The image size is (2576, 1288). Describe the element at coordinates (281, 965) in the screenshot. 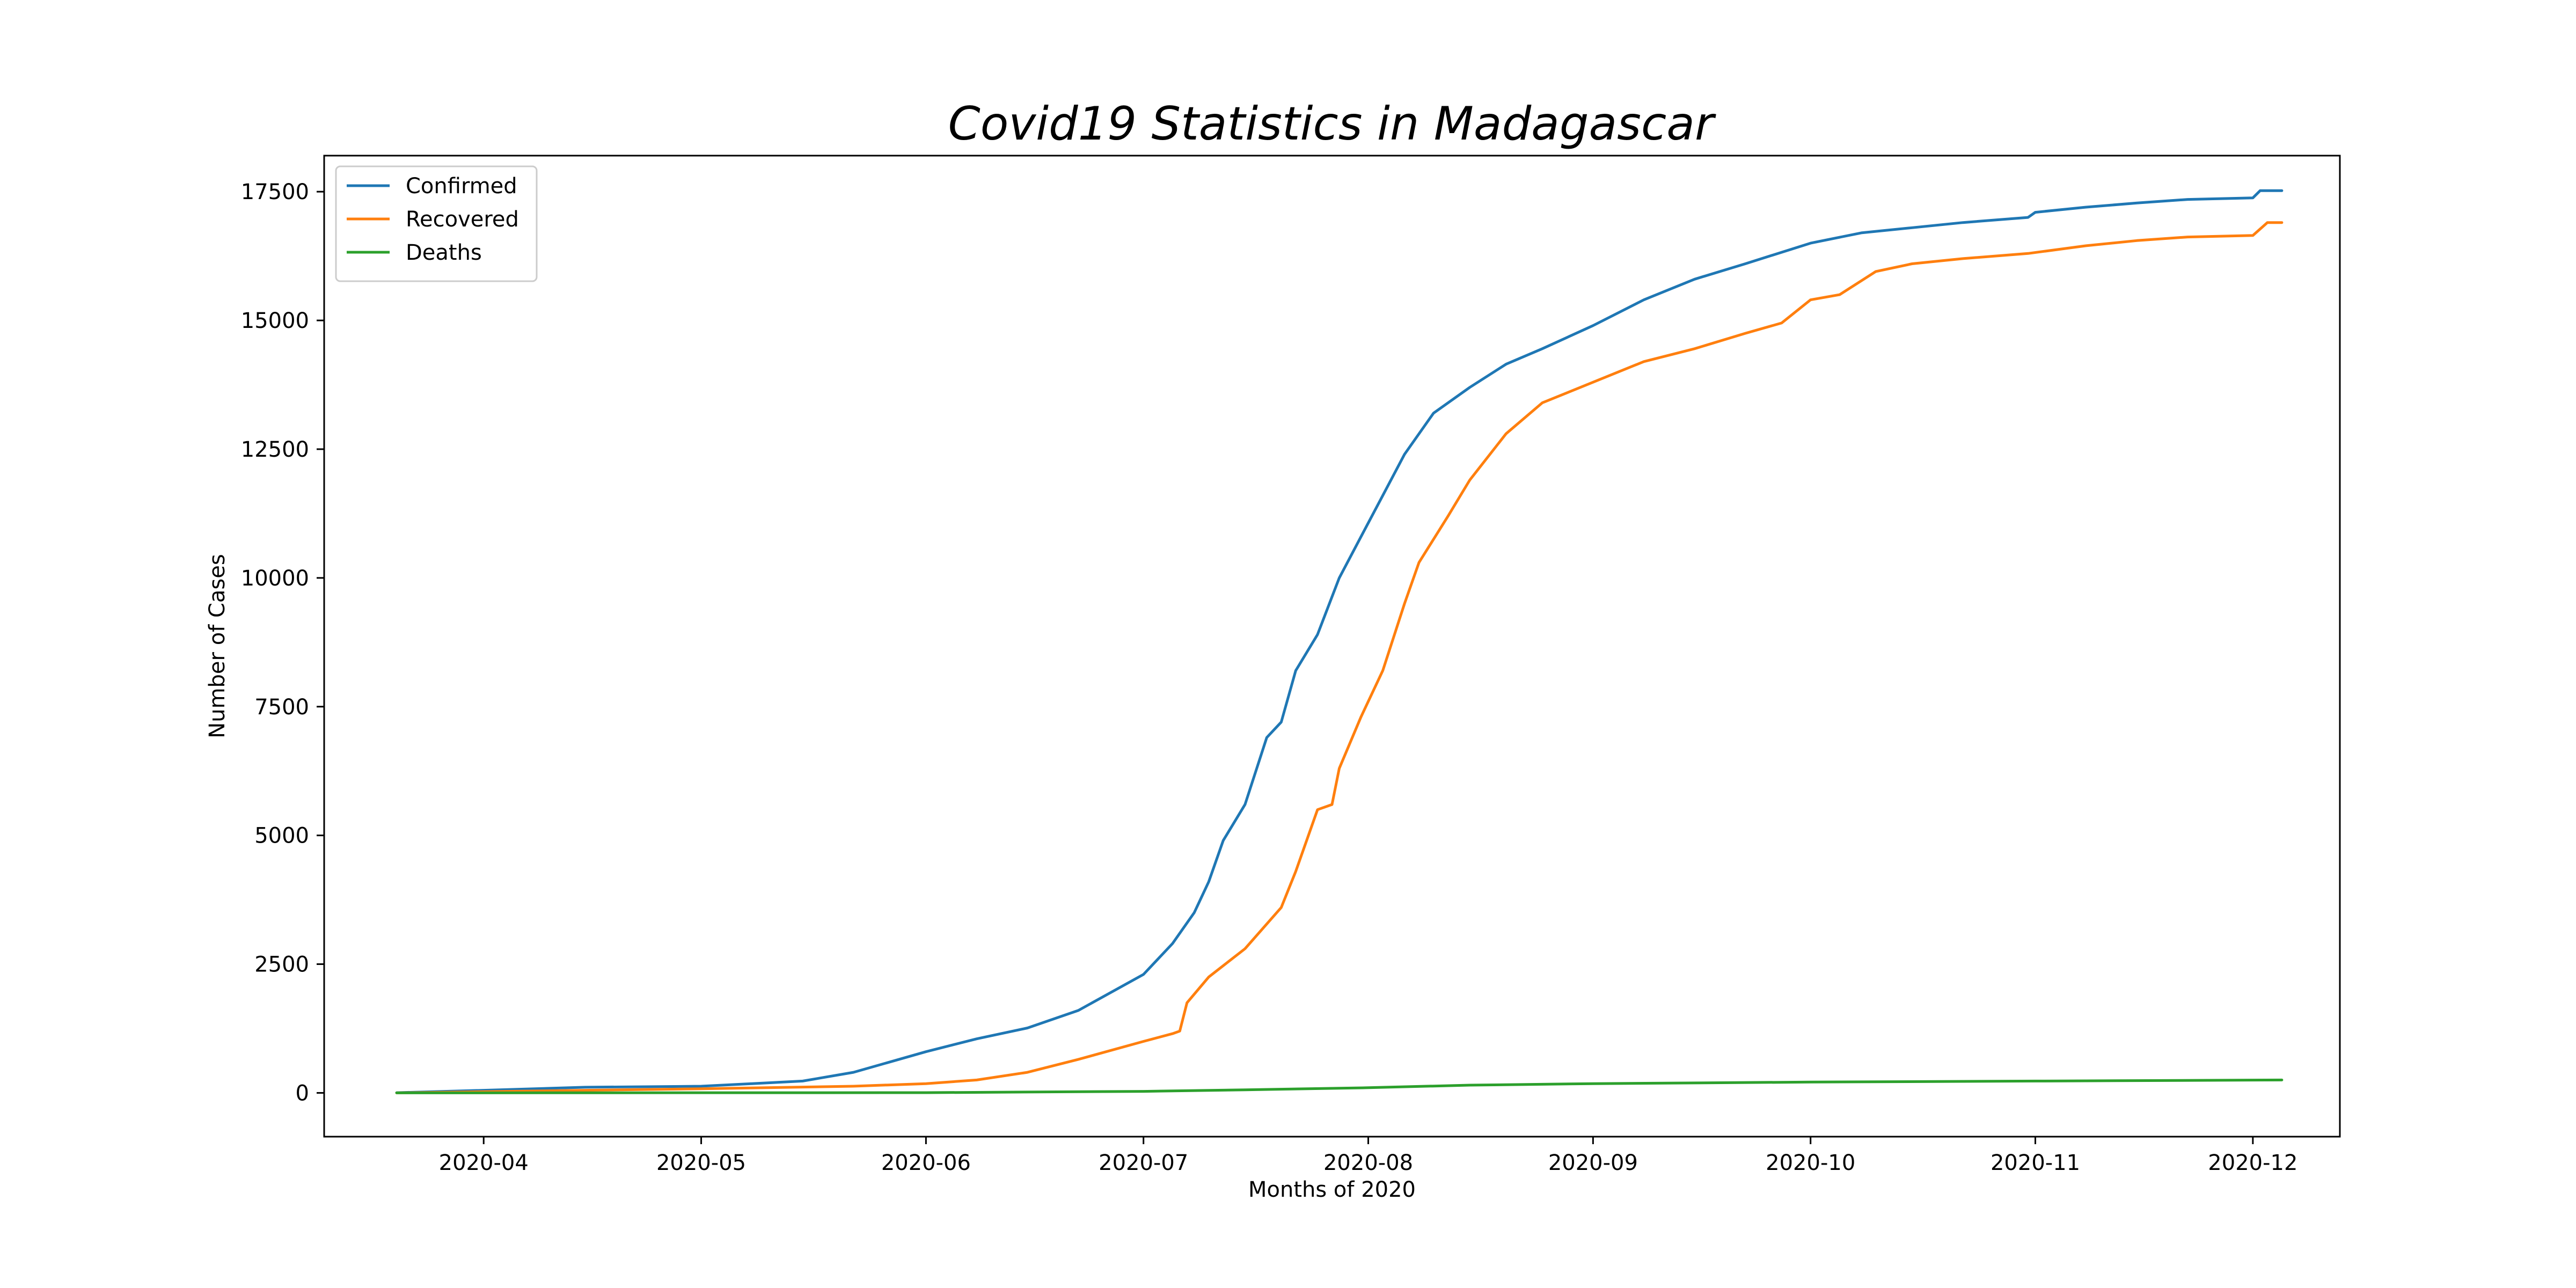

I see `y-tick-label: 2500` at that location.